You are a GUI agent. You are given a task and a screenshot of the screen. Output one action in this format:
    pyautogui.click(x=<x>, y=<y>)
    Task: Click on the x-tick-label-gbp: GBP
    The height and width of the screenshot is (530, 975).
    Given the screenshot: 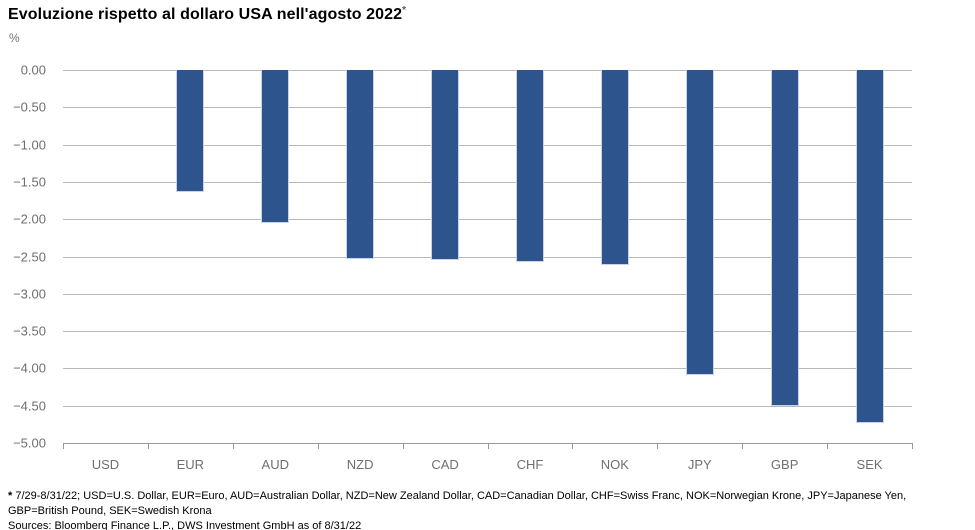 What is the action you would take?
    pyautogui.click(x=784, y=464)
    